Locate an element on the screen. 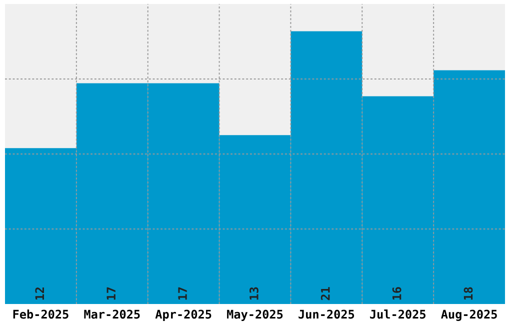  x-tick-label: Mar-2025 is located at coordinates (112, 314).